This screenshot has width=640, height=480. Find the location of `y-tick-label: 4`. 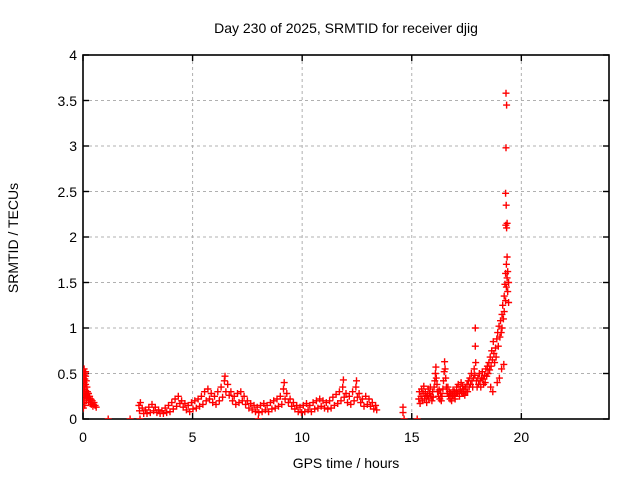

y-tick-label: 4 is located at coordinates (73, 55).